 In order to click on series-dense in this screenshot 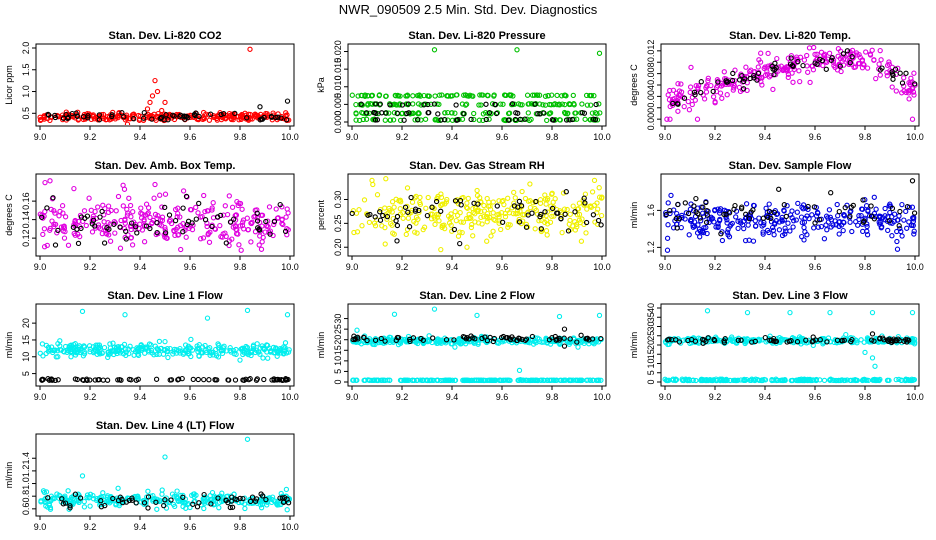, I will do `click(164, 215)`.